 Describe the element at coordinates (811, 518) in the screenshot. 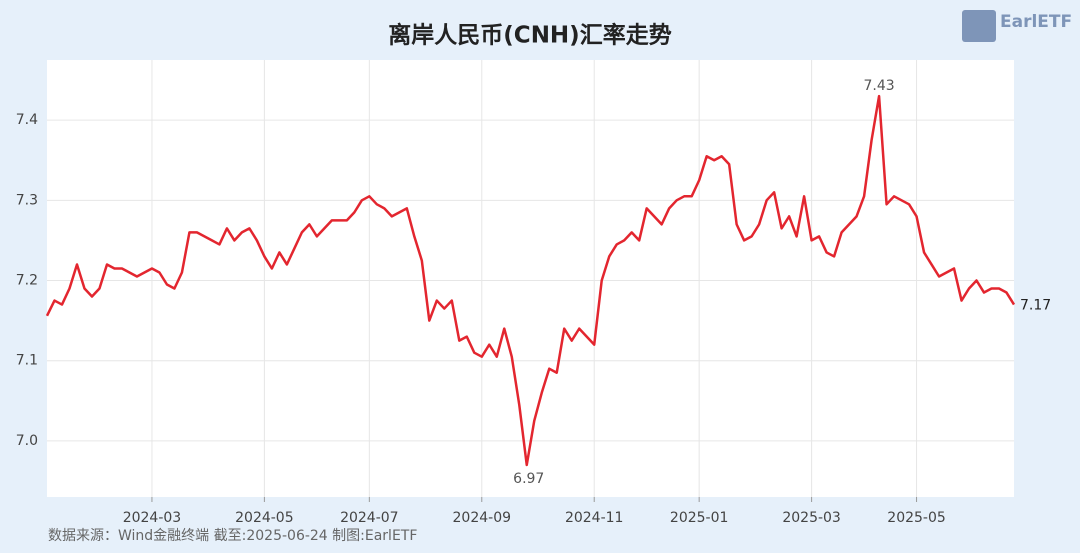

I see `x-tick-label: 2025-03` at that location.